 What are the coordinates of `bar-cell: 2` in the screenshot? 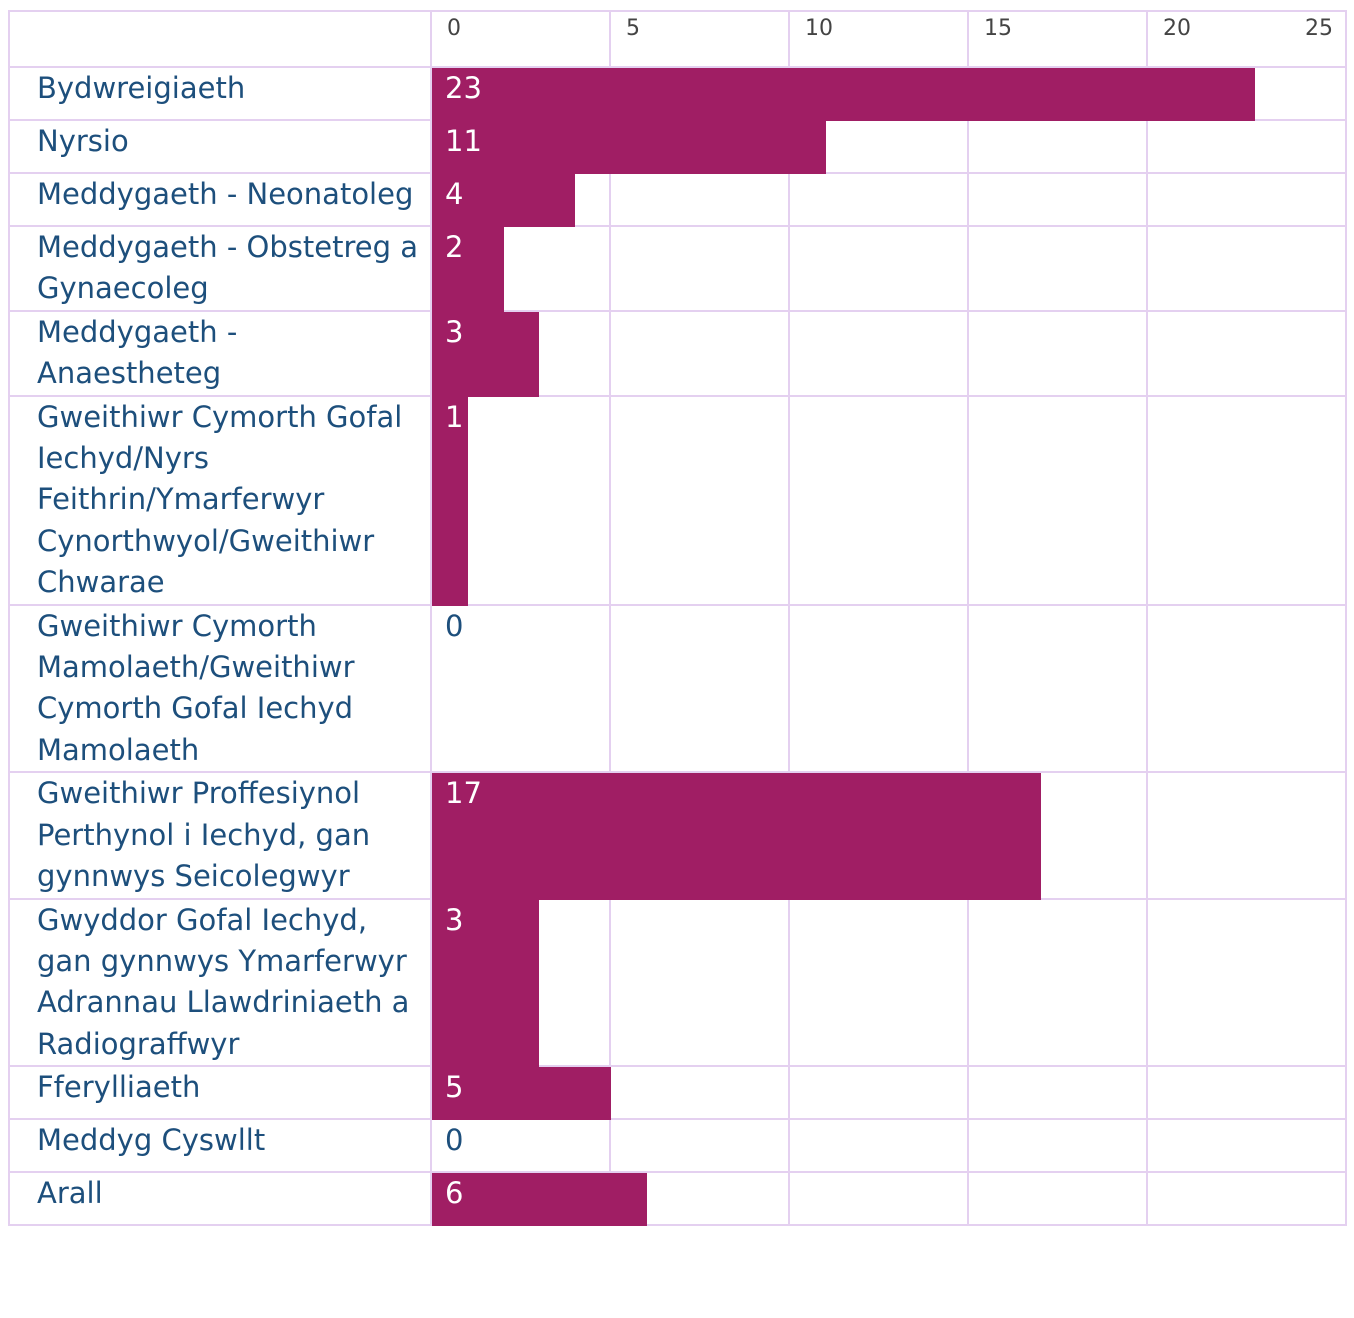 It's located at (888, 269).